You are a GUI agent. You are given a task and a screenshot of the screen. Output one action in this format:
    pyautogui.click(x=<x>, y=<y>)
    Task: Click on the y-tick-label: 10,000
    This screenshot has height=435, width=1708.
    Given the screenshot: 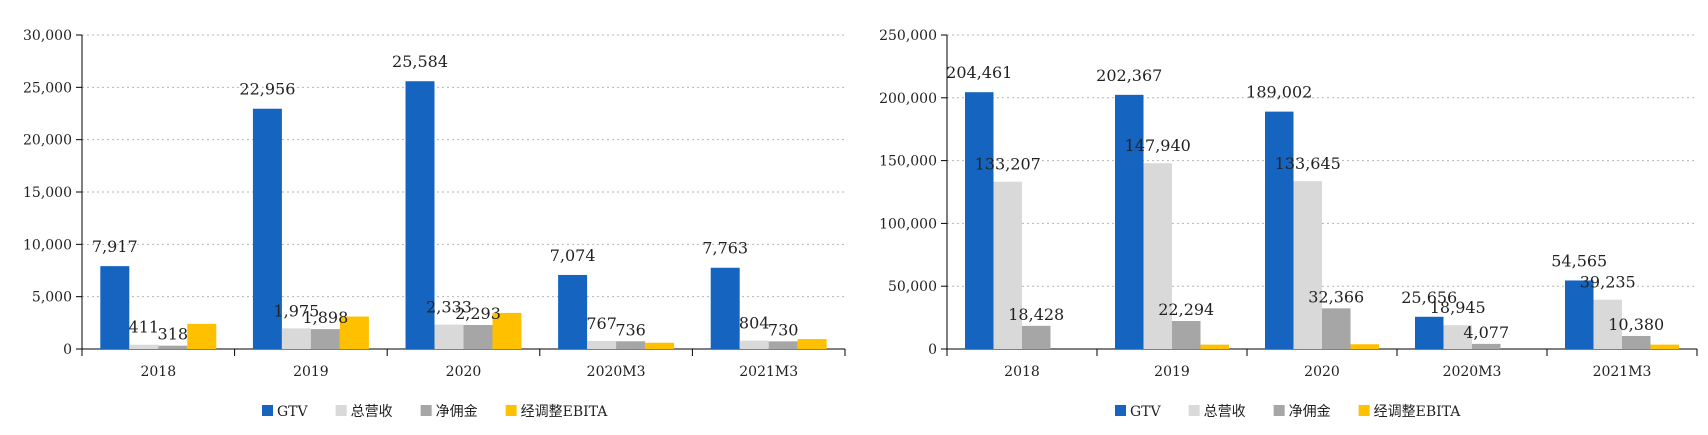 What is the action you would take?
    pyautogui.click(x=47, y=245)
    